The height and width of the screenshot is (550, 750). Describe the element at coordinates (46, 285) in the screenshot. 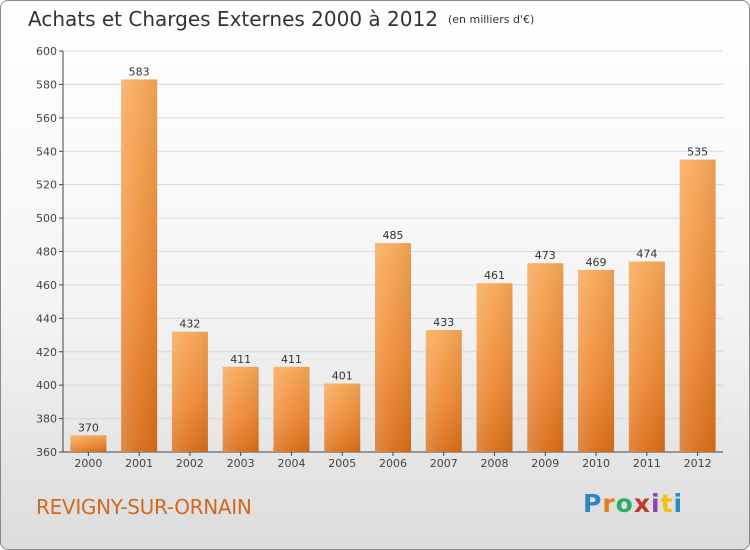

I see `y-tick-label: 460` at that location.